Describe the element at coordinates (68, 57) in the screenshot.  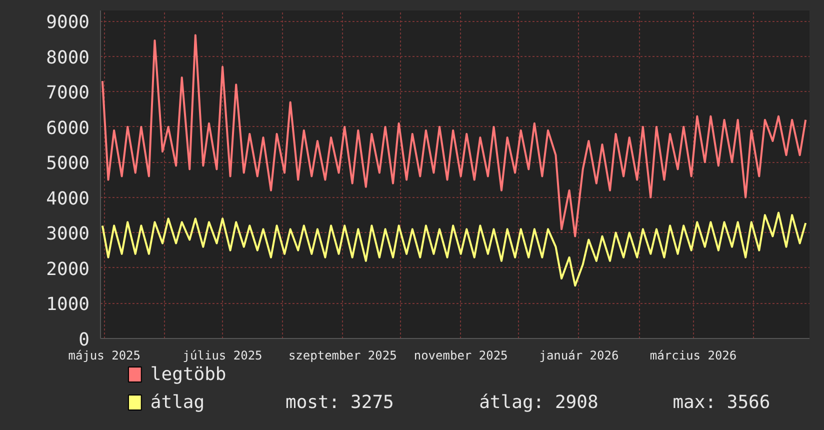
I see `y-tick-label: 8000` at that location.